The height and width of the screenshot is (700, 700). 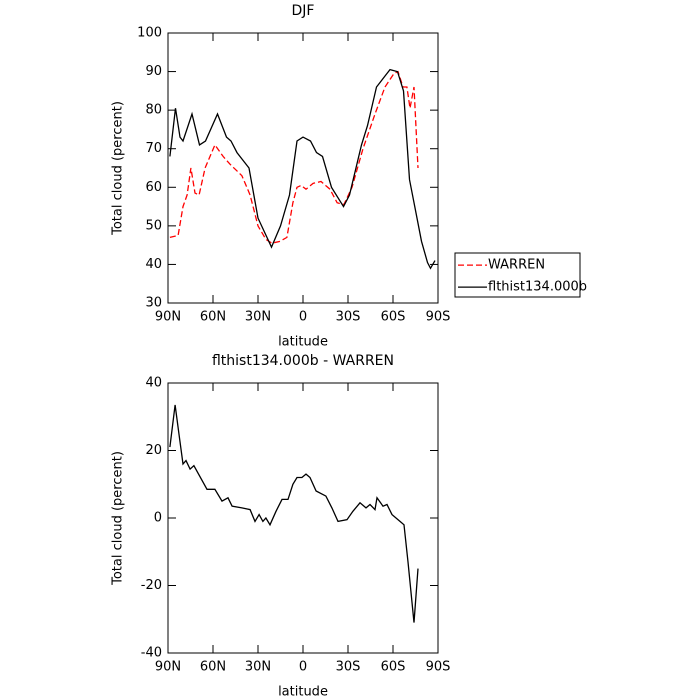 What do you see at coordinates (153, 148) in the screenshot?
I see `y-tick-label: 70` at bounding box center [153, 148].